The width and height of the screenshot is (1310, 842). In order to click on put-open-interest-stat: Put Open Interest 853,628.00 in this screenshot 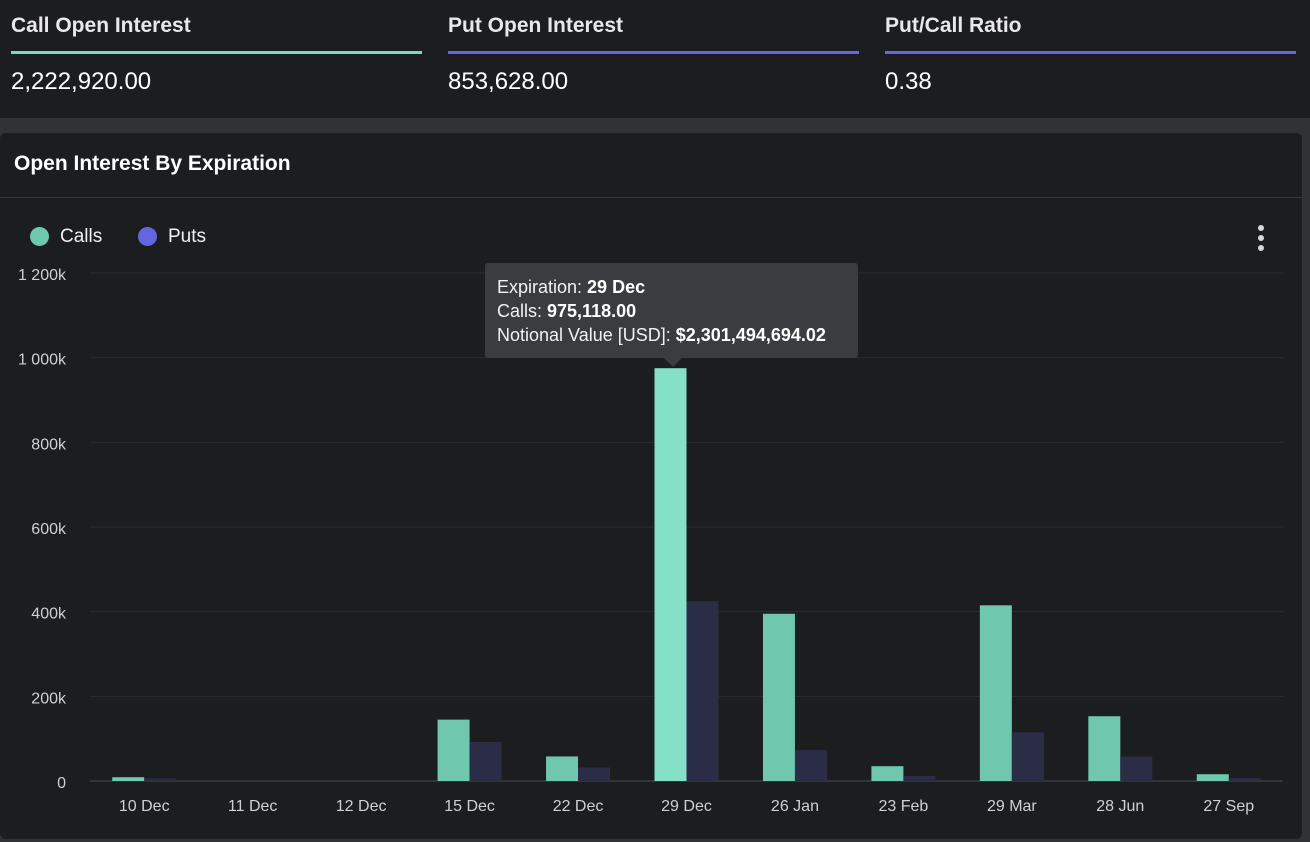, I will do `click(653, 59)`.